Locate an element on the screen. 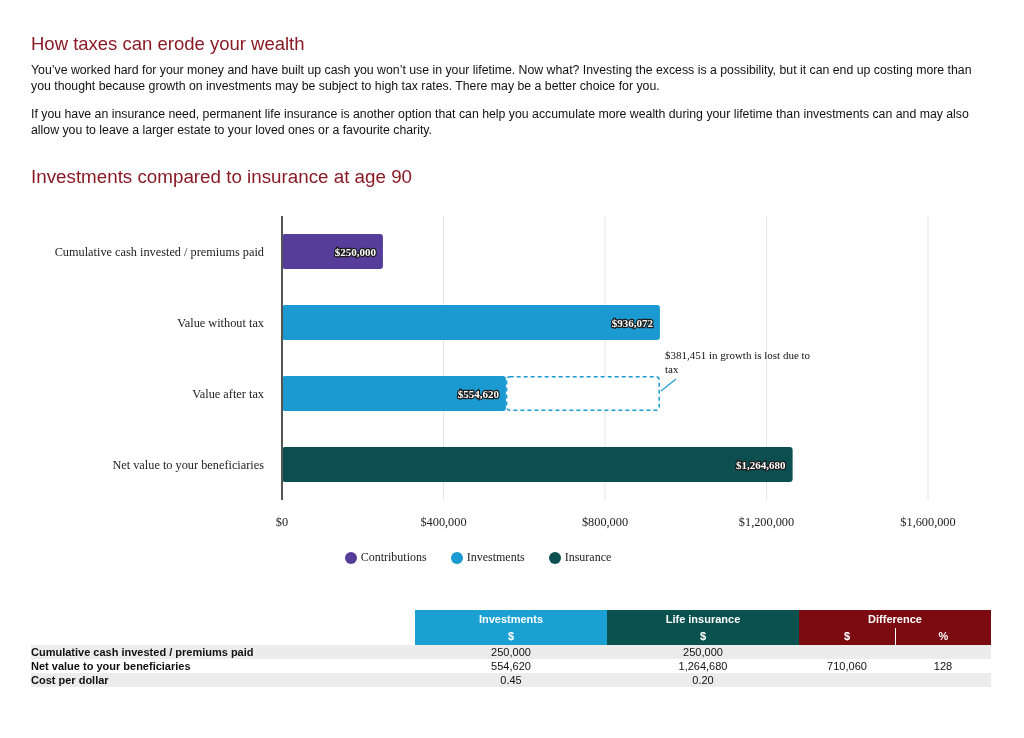 The image size is (1024, 738). x-tick-label: $1,200,000 is located at coordinates (766, 521).